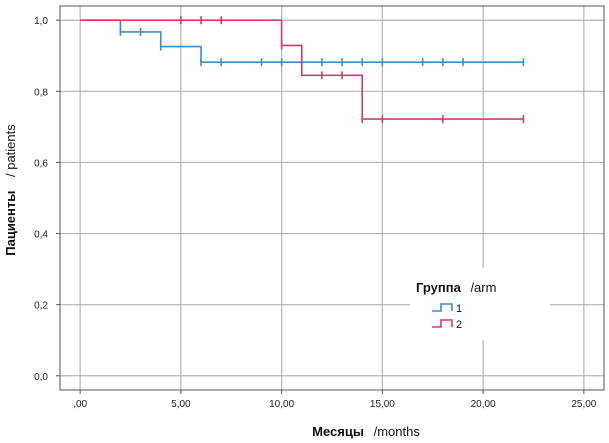 The height and width of the screenshot is (443, 609). I want to click on legend-box, so click(480, 304).